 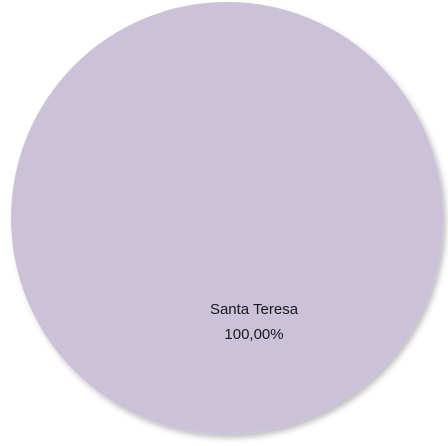 What do you see at coordinates (254, 309) in the screenshot?
I see `slice-name-label: Santa Teresa` at bounding box center [254, 309].